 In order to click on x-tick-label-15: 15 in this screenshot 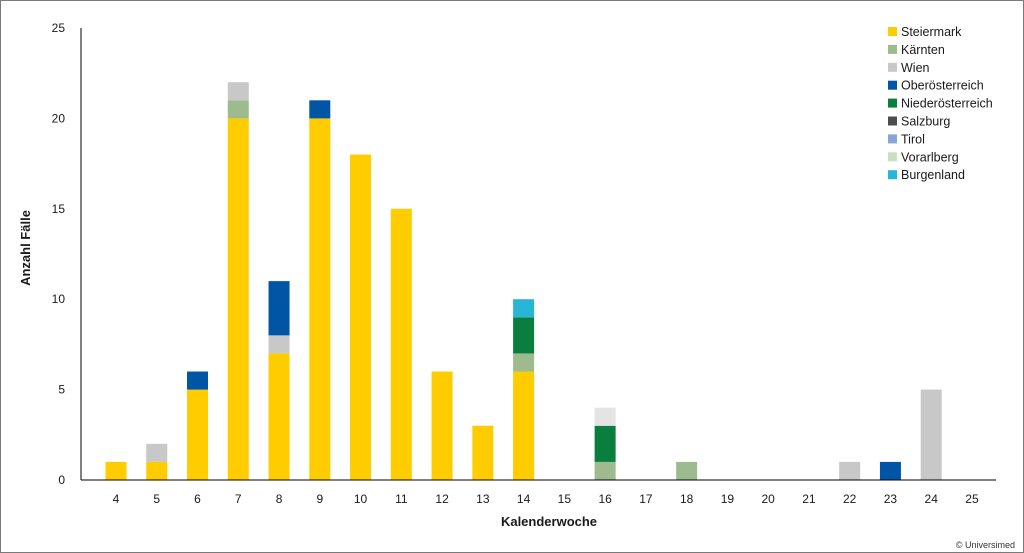, I will do `click(565, 499)`.